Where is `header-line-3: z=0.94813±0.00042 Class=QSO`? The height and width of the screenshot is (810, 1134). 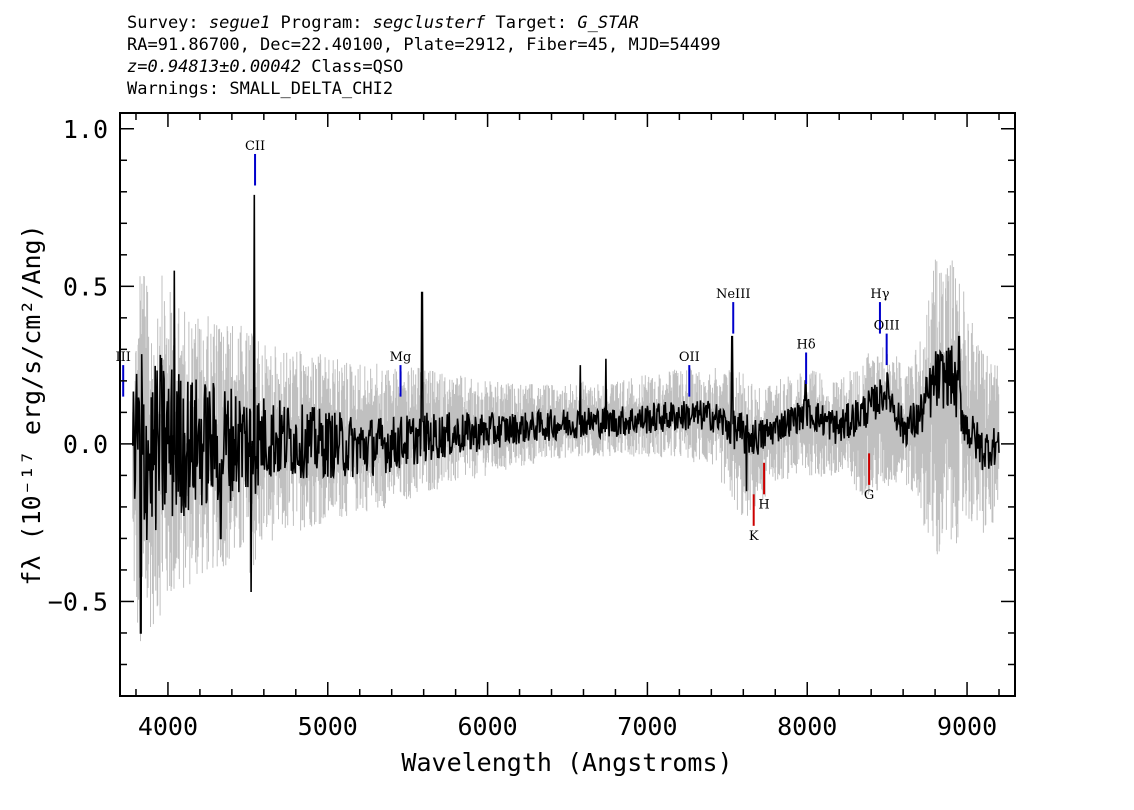
header-line-3: z=0.94813±0.00042 Class=QSO is located at coordinates (424, 67).